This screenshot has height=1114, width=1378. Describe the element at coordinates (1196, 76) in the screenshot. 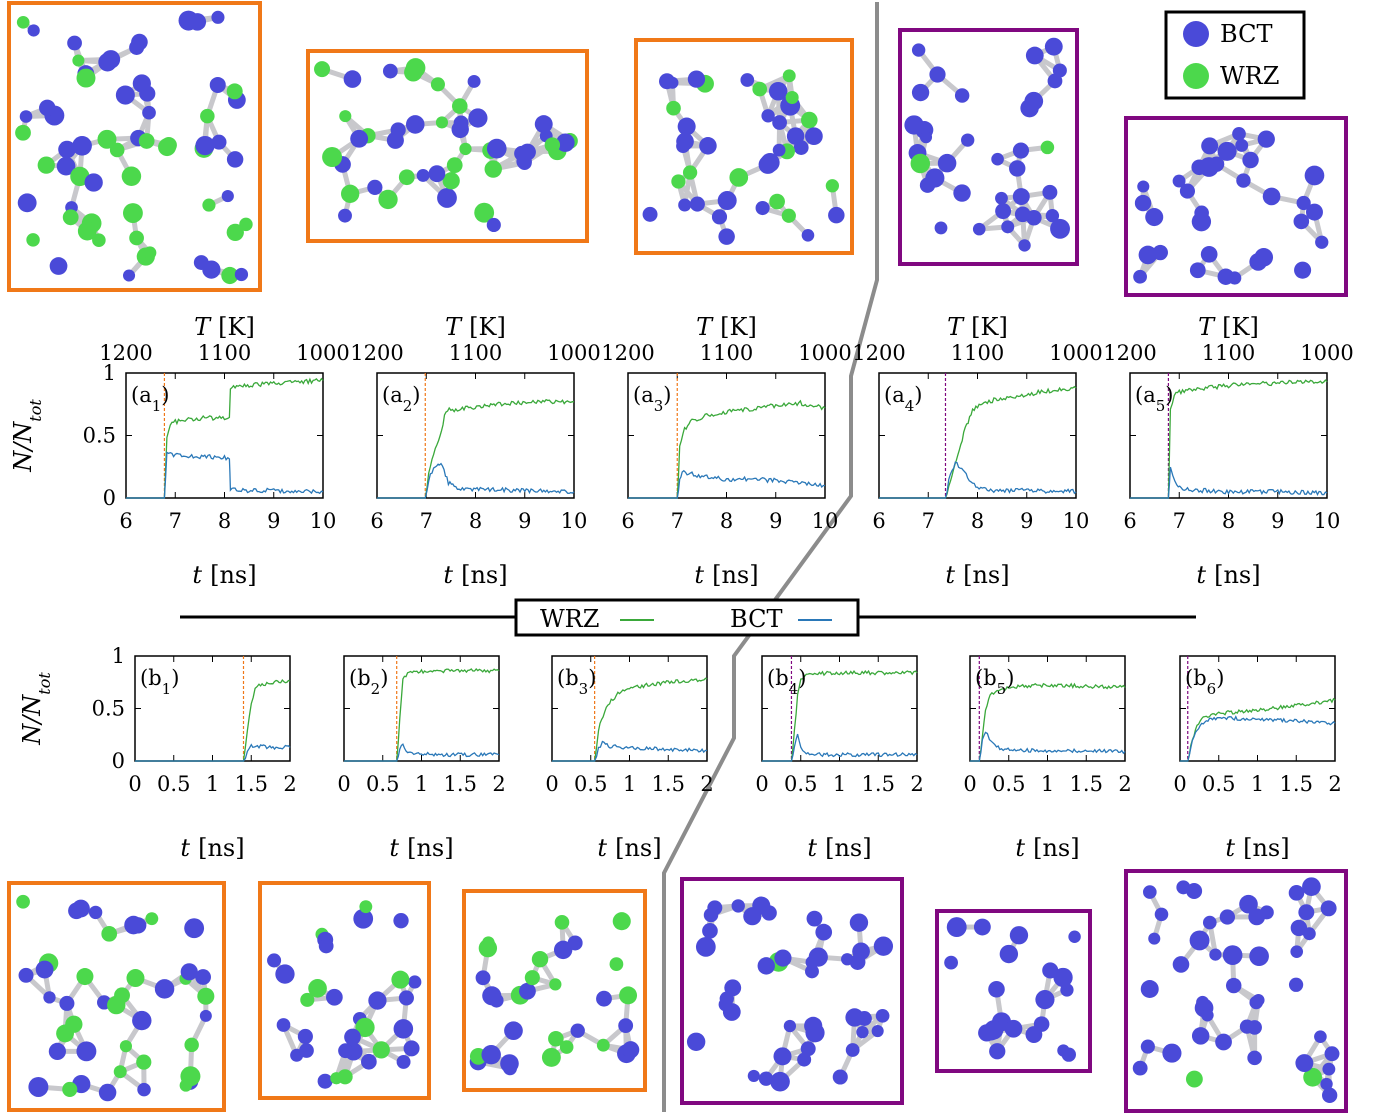

I see `wrz-atom-icon` at that location.